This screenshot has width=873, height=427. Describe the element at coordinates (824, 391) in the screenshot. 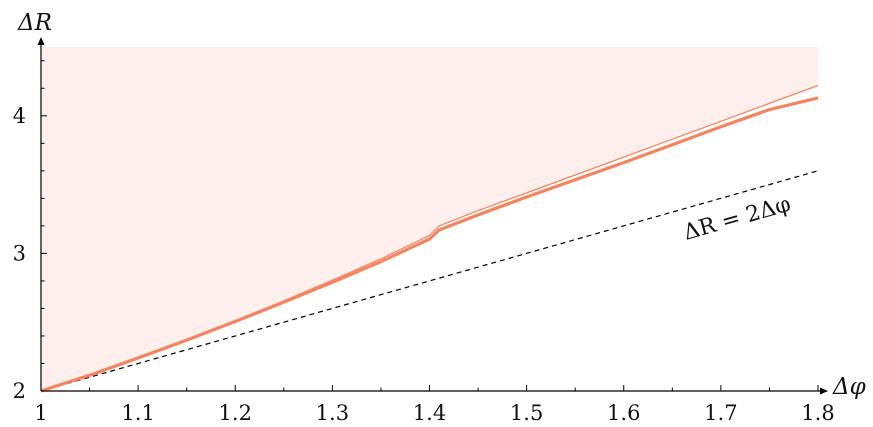

I see `x-axis-arrow` at that location.